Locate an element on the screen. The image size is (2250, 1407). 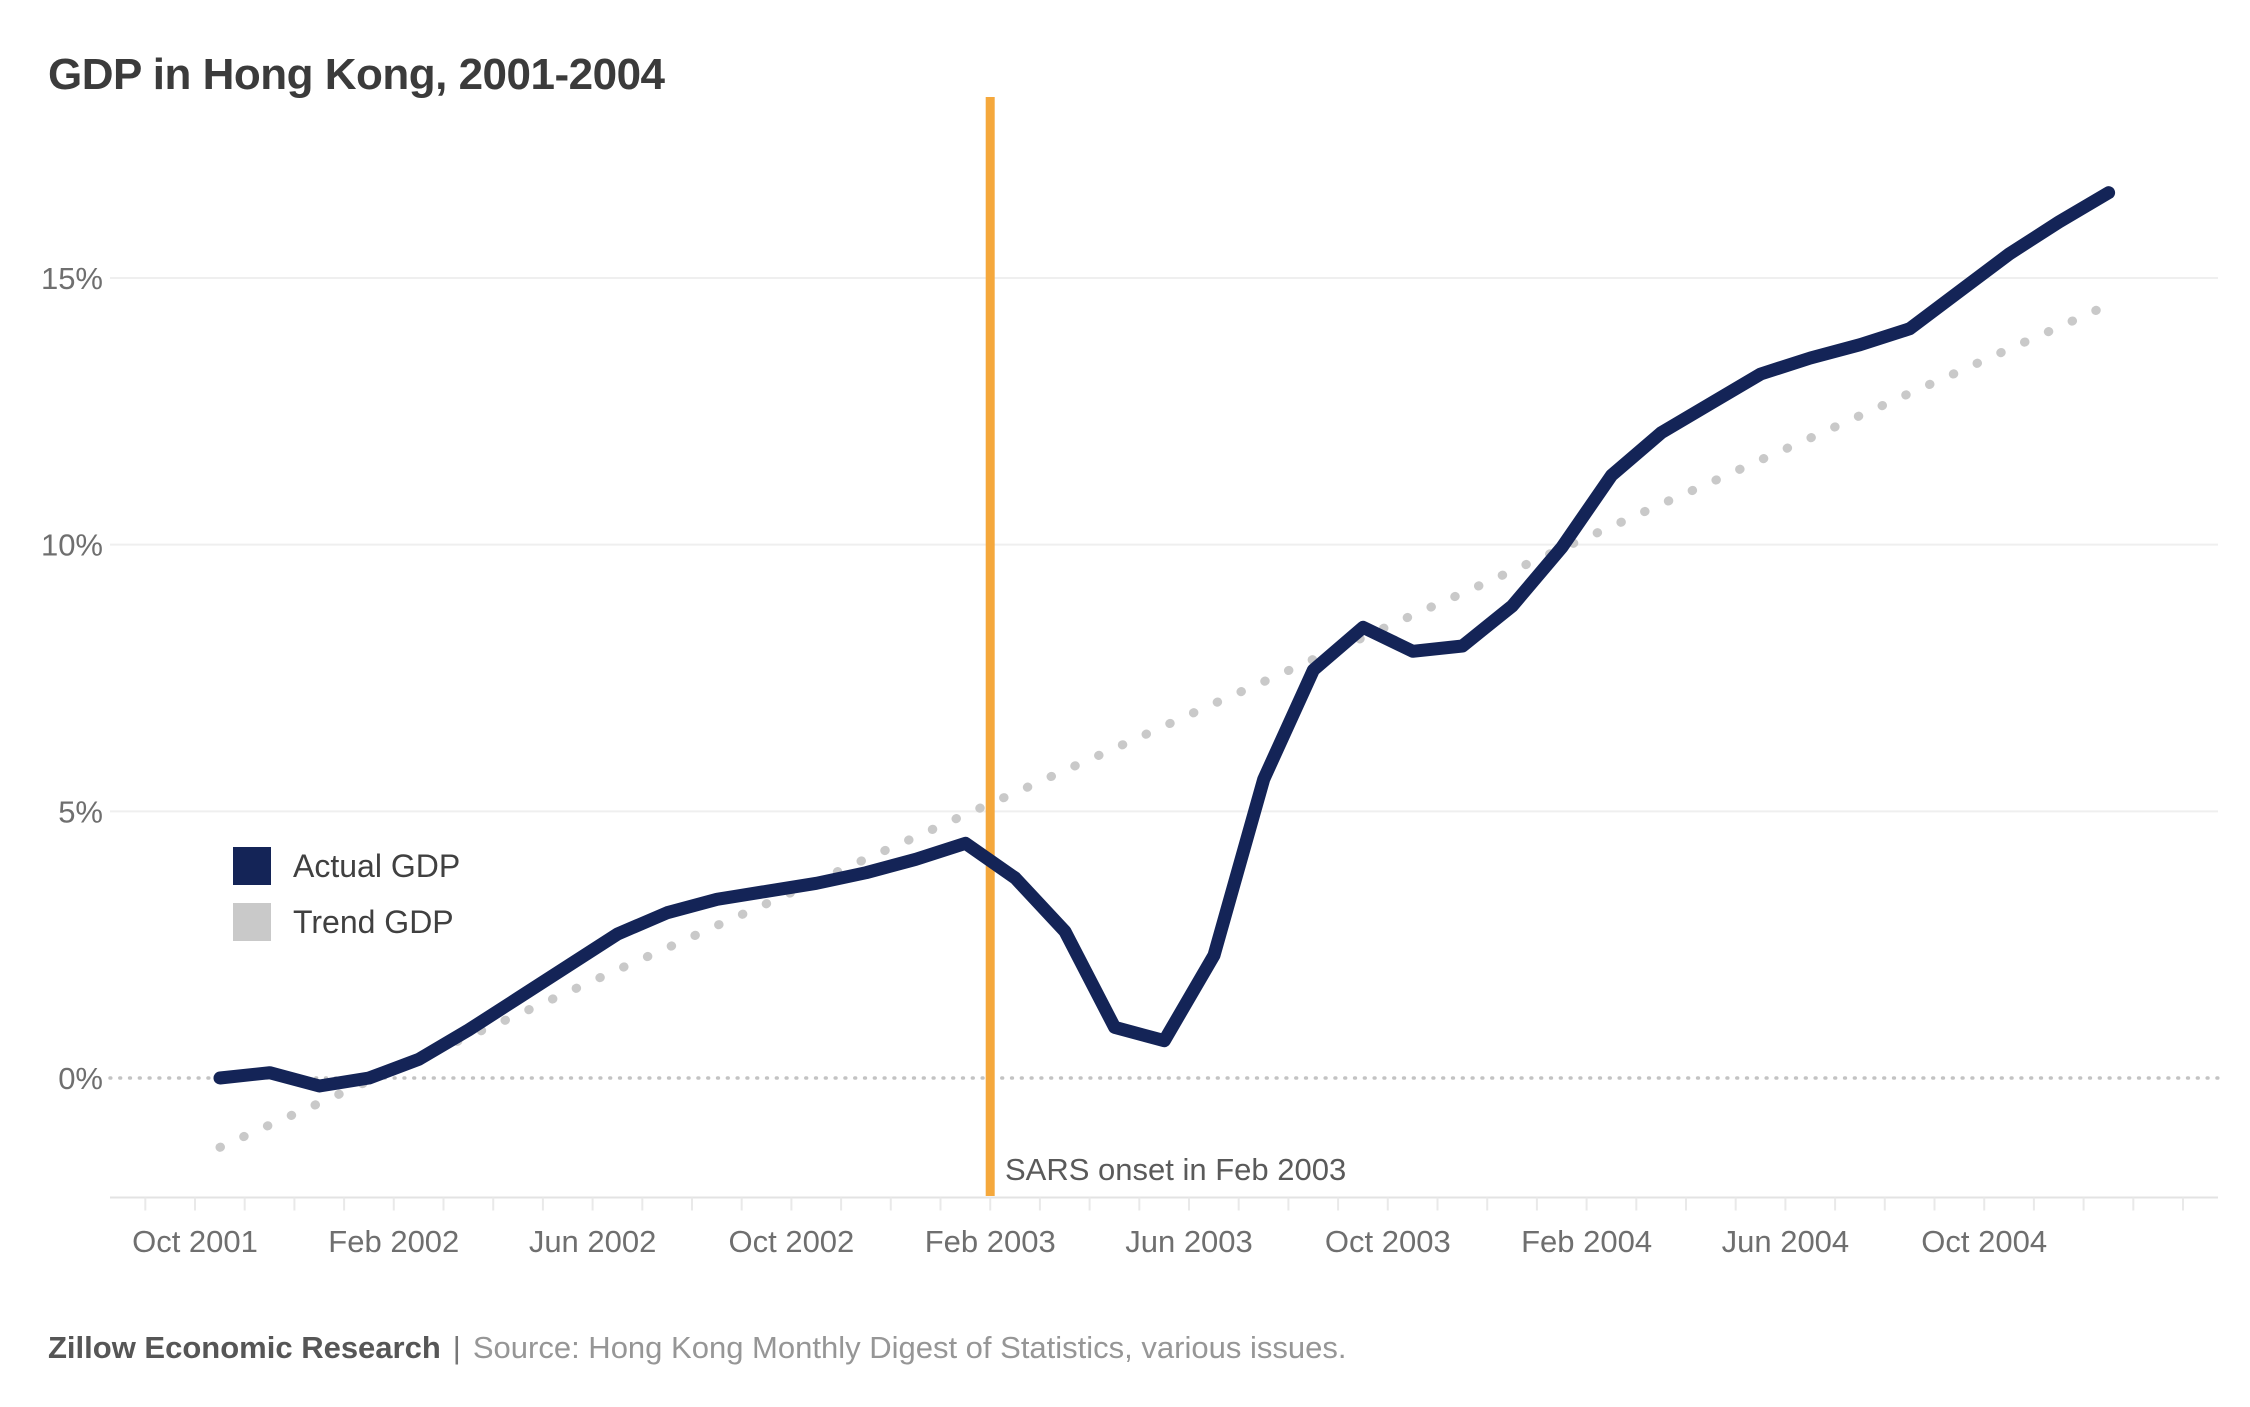
y-tick-label: 10% is located at coordinates (72, 545).